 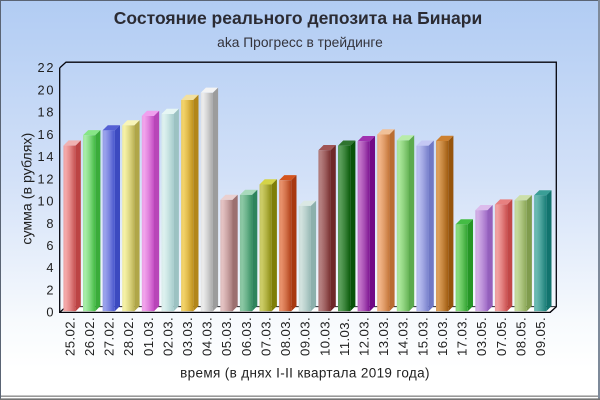 What do you see at coordinates (148, 336) in the screenshot?
I see `svg-text: 01.03.` at bounding box center [148, 336].